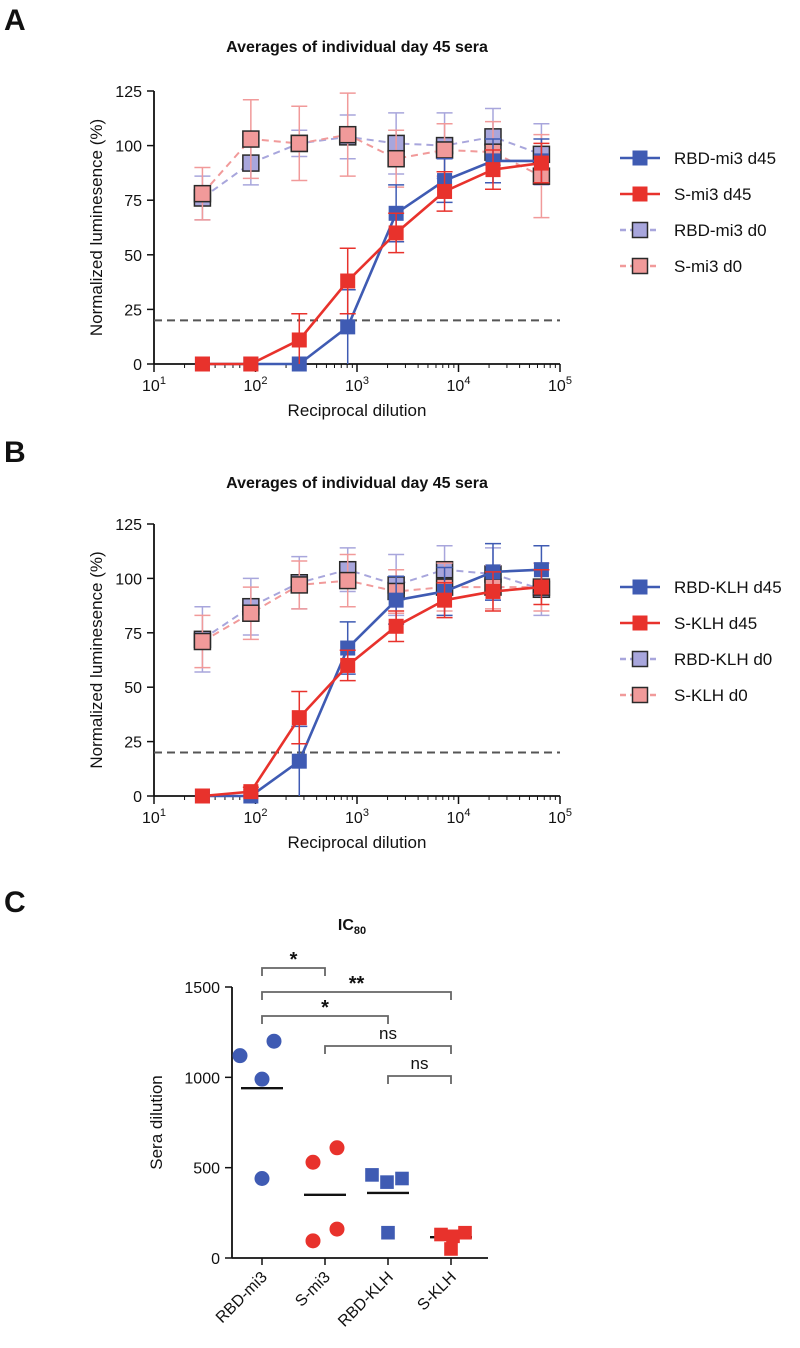 The width and height of the screenshot is (800, 1348). What do you see at coordinates (712, 194) in the screenshot?
I see `legend-label: S-mi3 d45` at bounding box center [712, 194].